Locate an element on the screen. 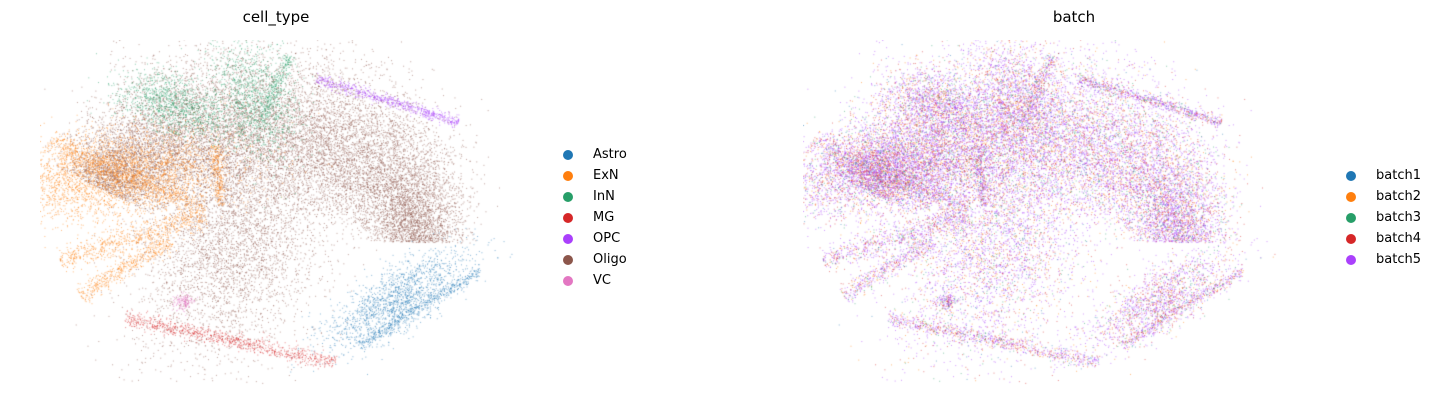 This screenshot has height=411, width=1446. legend-item: batch3 is located at coordinates (1383, 217).